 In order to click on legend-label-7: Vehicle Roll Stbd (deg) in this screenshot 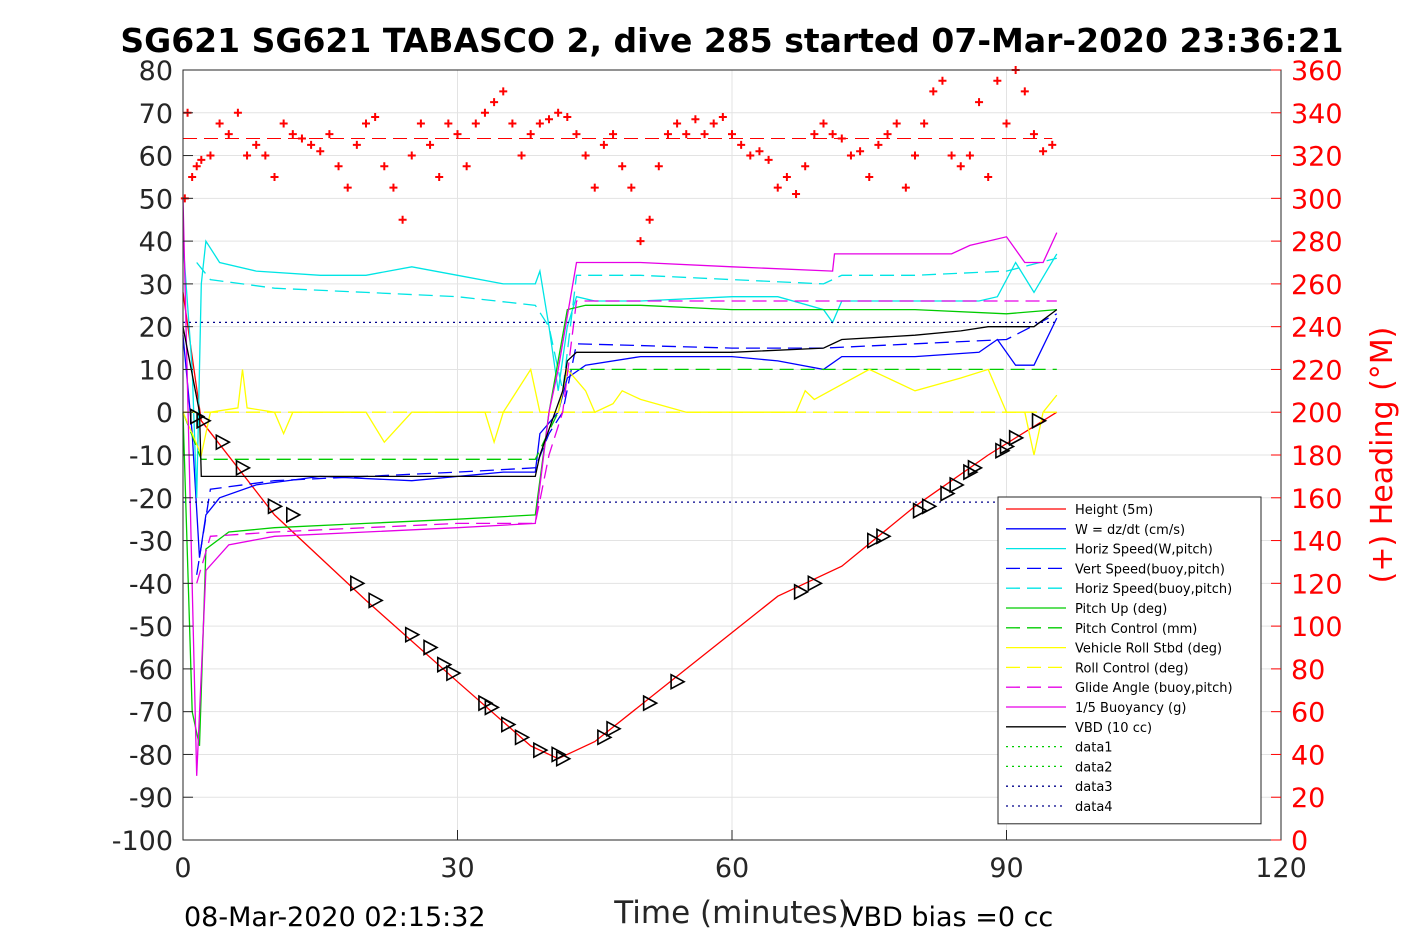, I will do `click(1148, 649)`.